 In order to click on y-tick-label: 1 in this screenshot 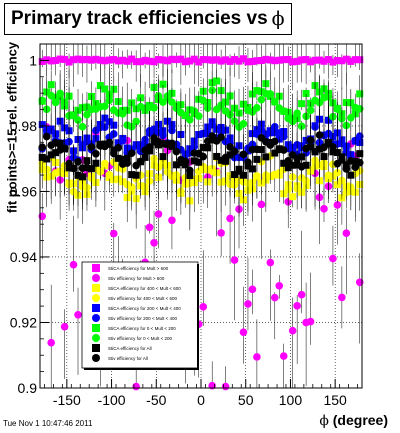, I will do `click(33, 60)`.